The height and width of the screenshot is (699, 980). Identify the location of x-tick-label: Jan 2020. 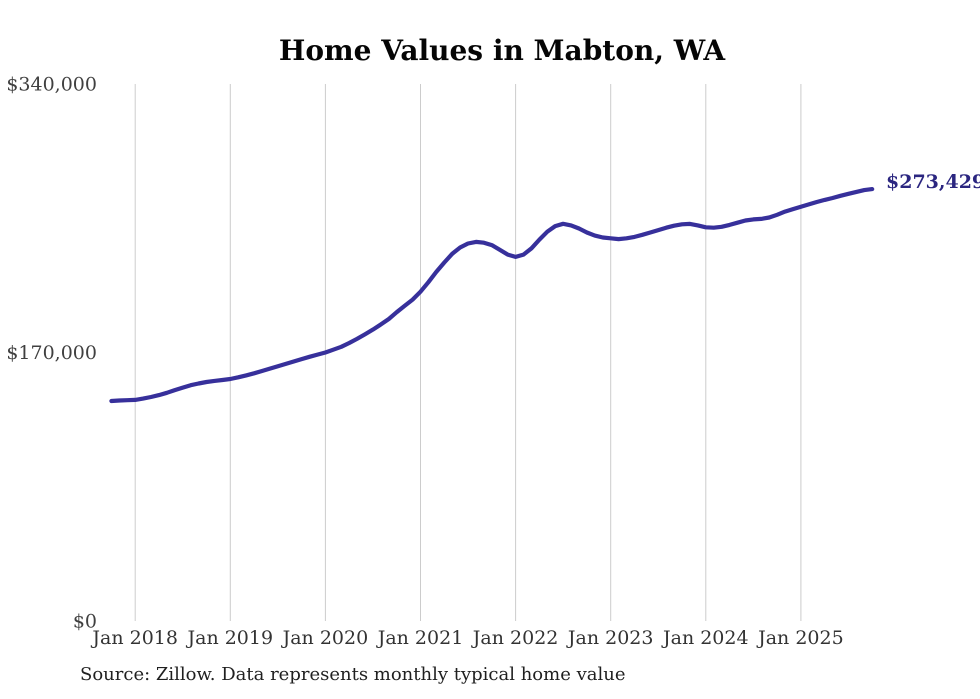
(325, 638).